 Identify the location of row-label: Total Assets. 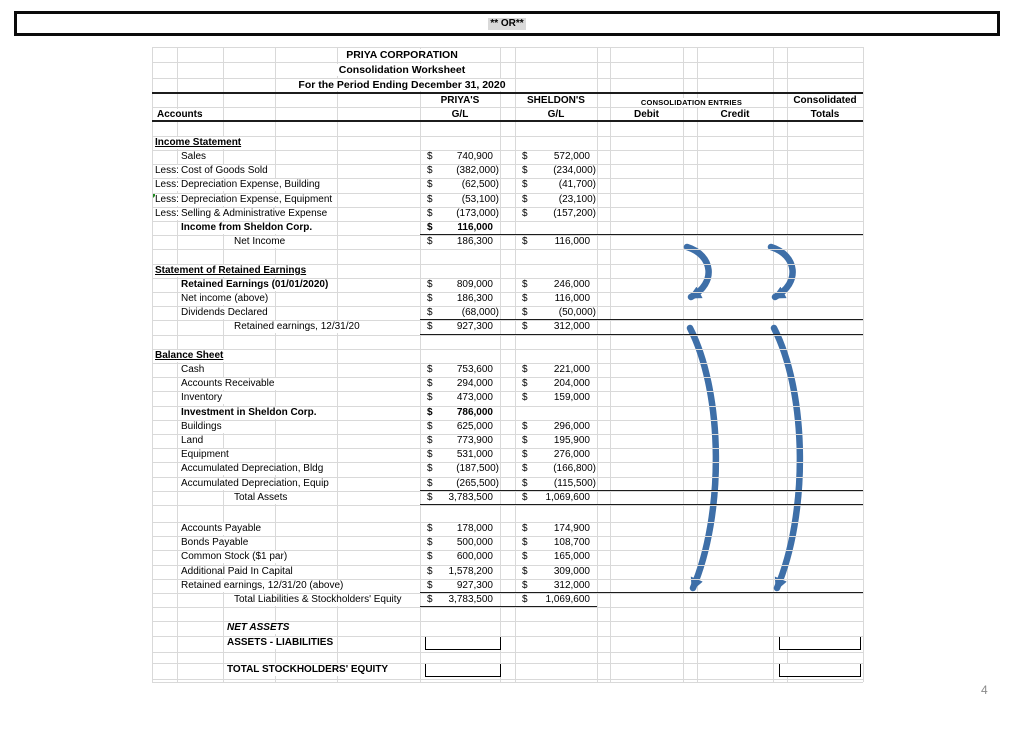
(262, 497).